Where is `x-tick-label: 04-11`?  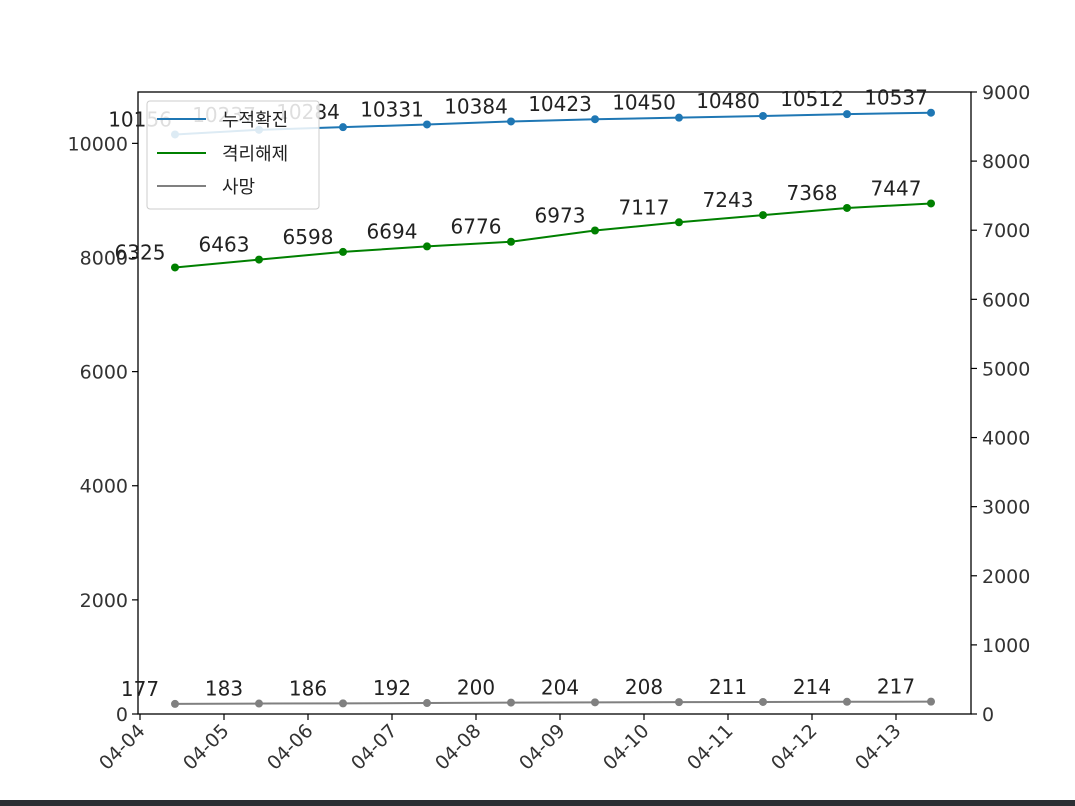
x-tick-label: 04-11 is located at coordinates (710, 747).